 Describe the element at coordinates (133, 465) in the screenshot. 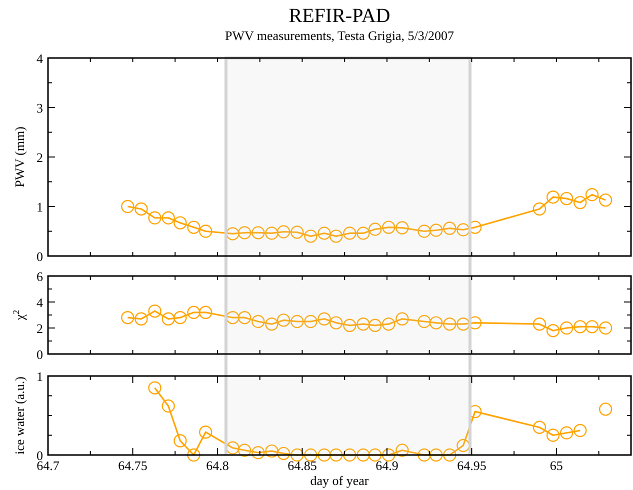

I see `x-tick-label: 64.75` at that location.